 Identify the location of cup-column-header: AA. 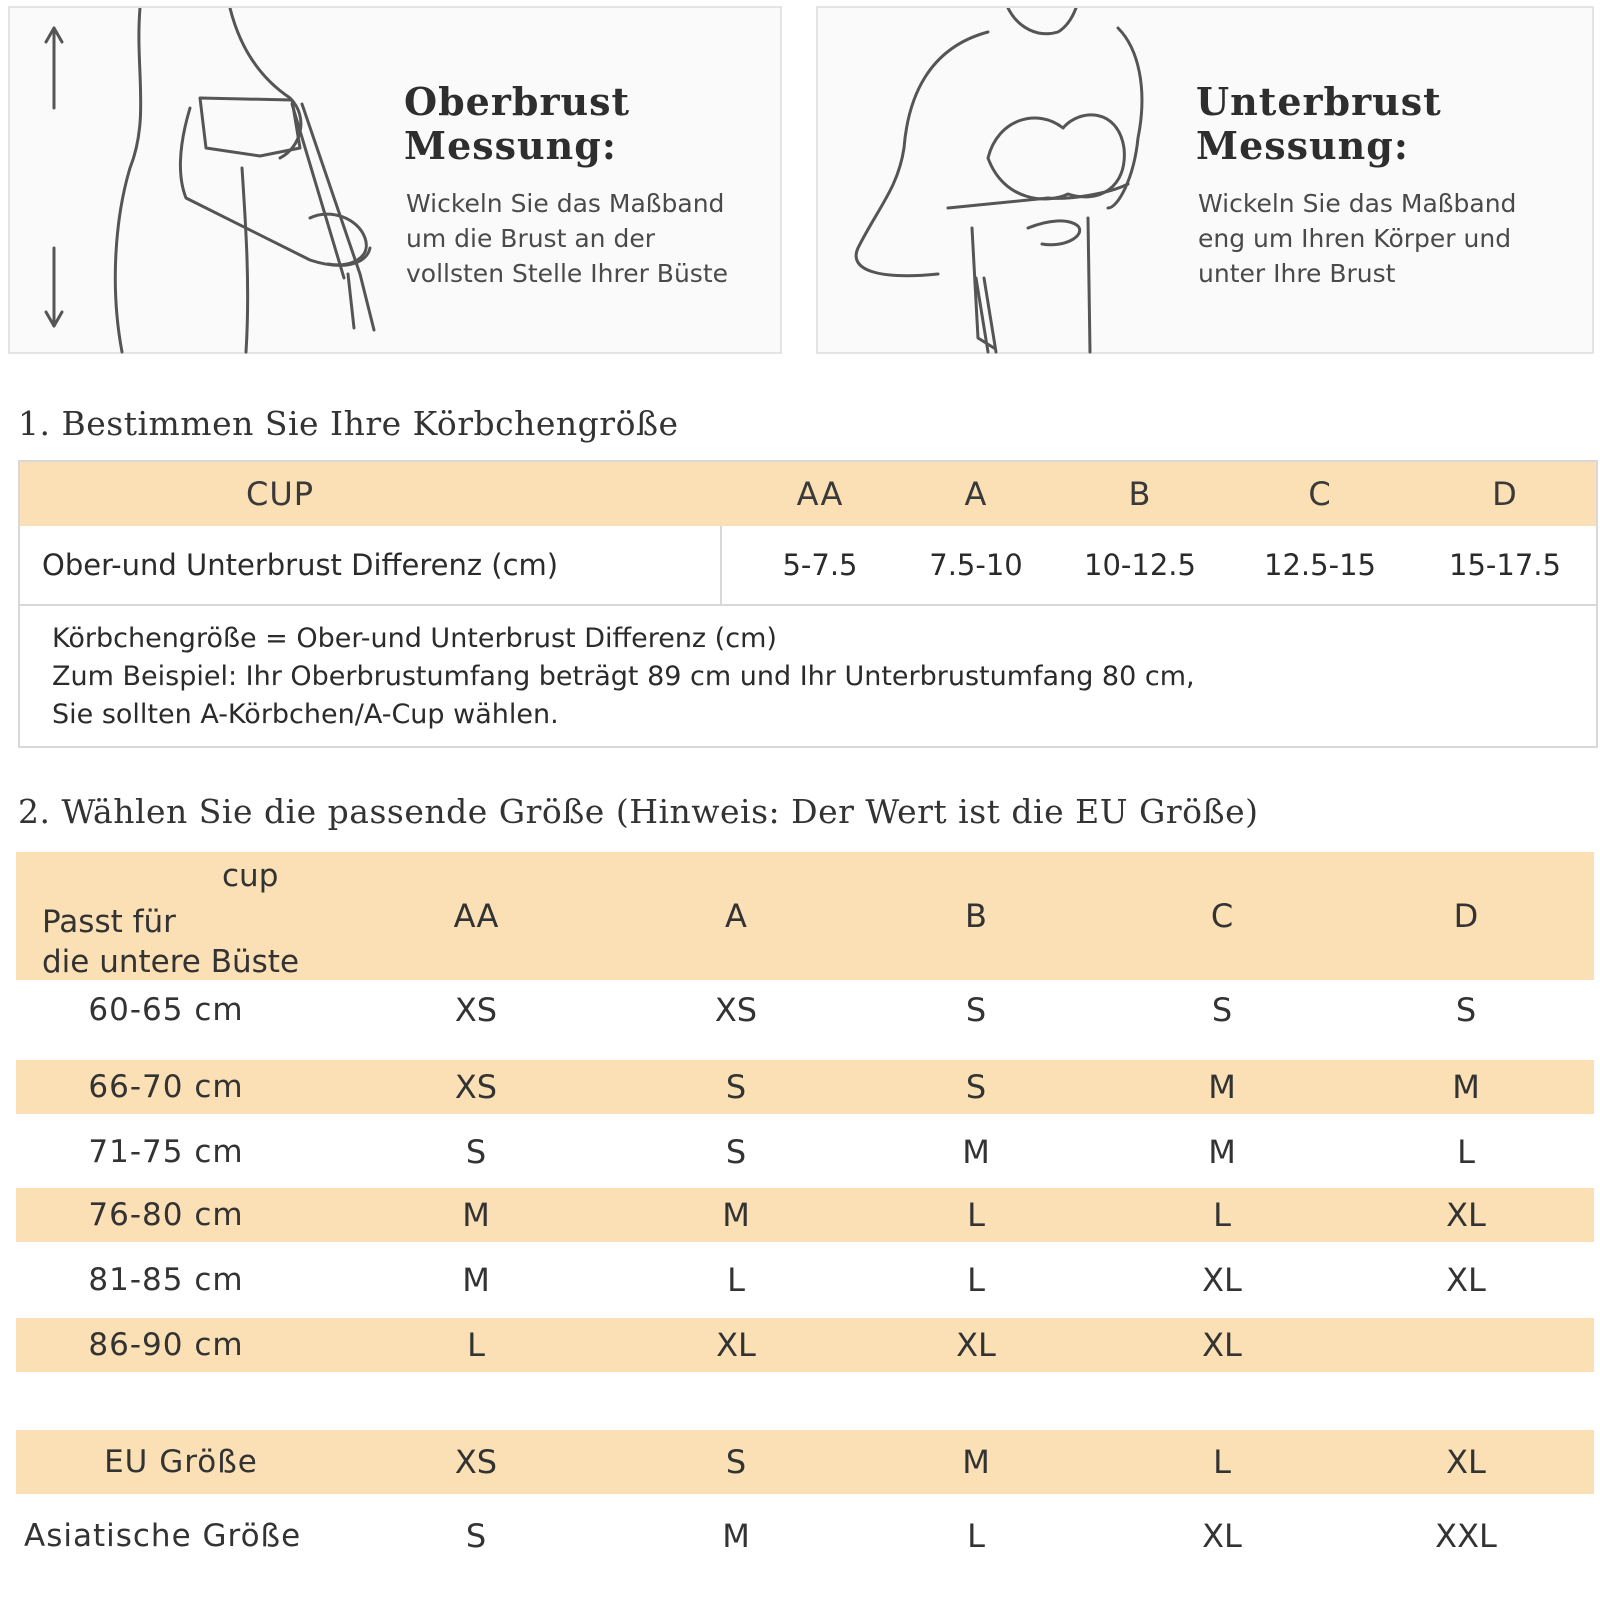
(476, 916).